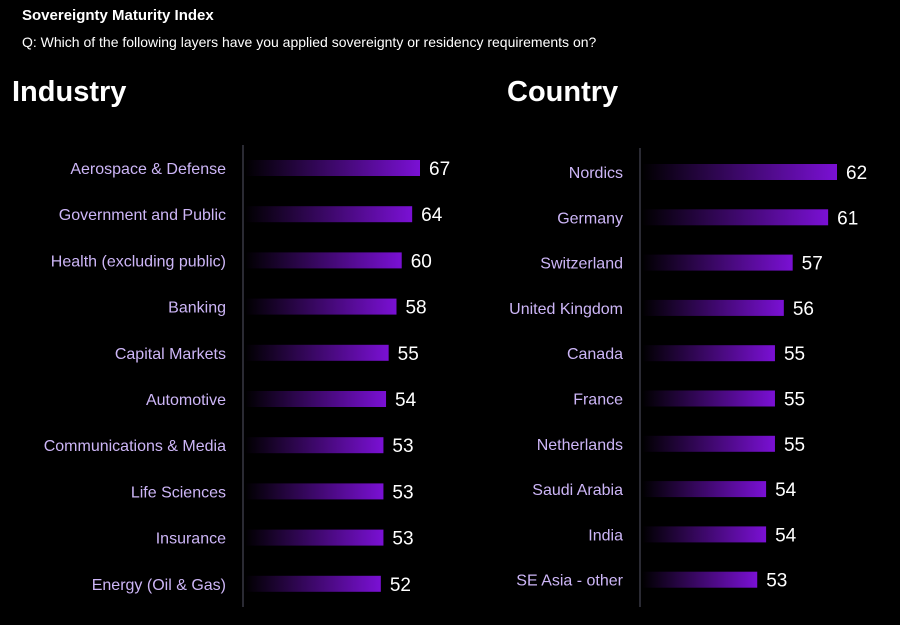 This screenshot has height=625, width=900. Describe the element at coordinates (856, 173) in the screenshot. I see `value-label: 62` at that location.